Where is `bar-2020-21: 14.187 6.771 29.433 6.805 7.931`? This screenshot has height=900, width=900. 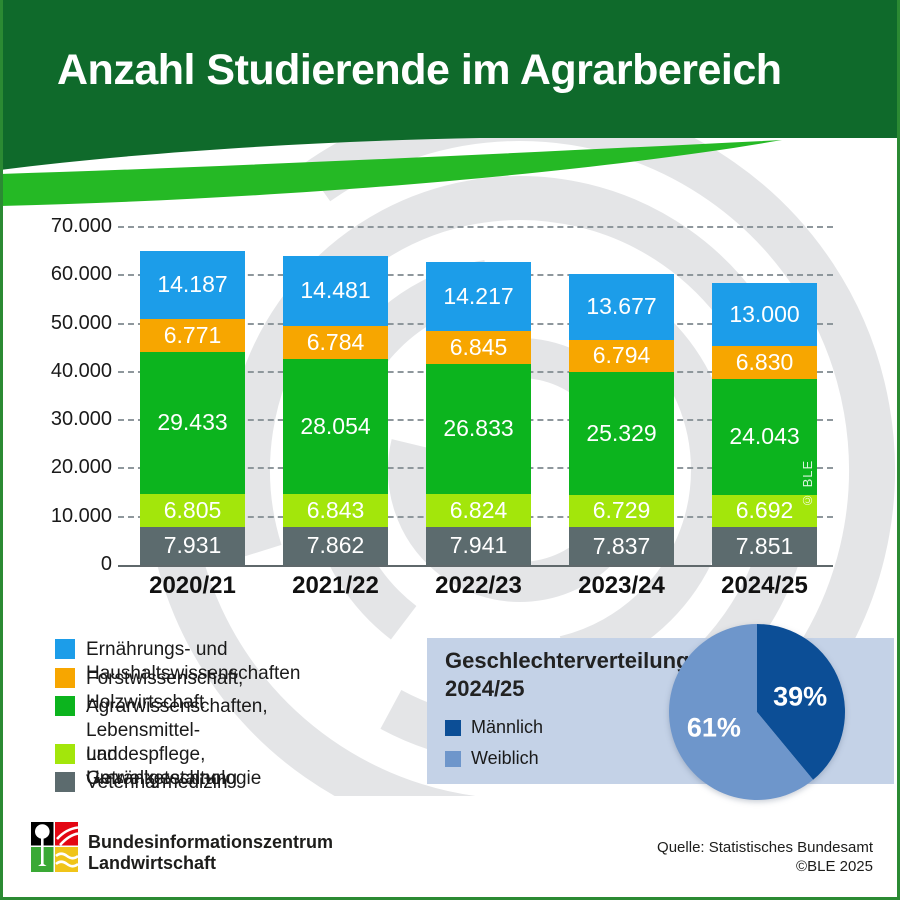 bar-2020-21: 14.187 6.771 29.433 6.805 7.931 is located at coordinates (192, 407).